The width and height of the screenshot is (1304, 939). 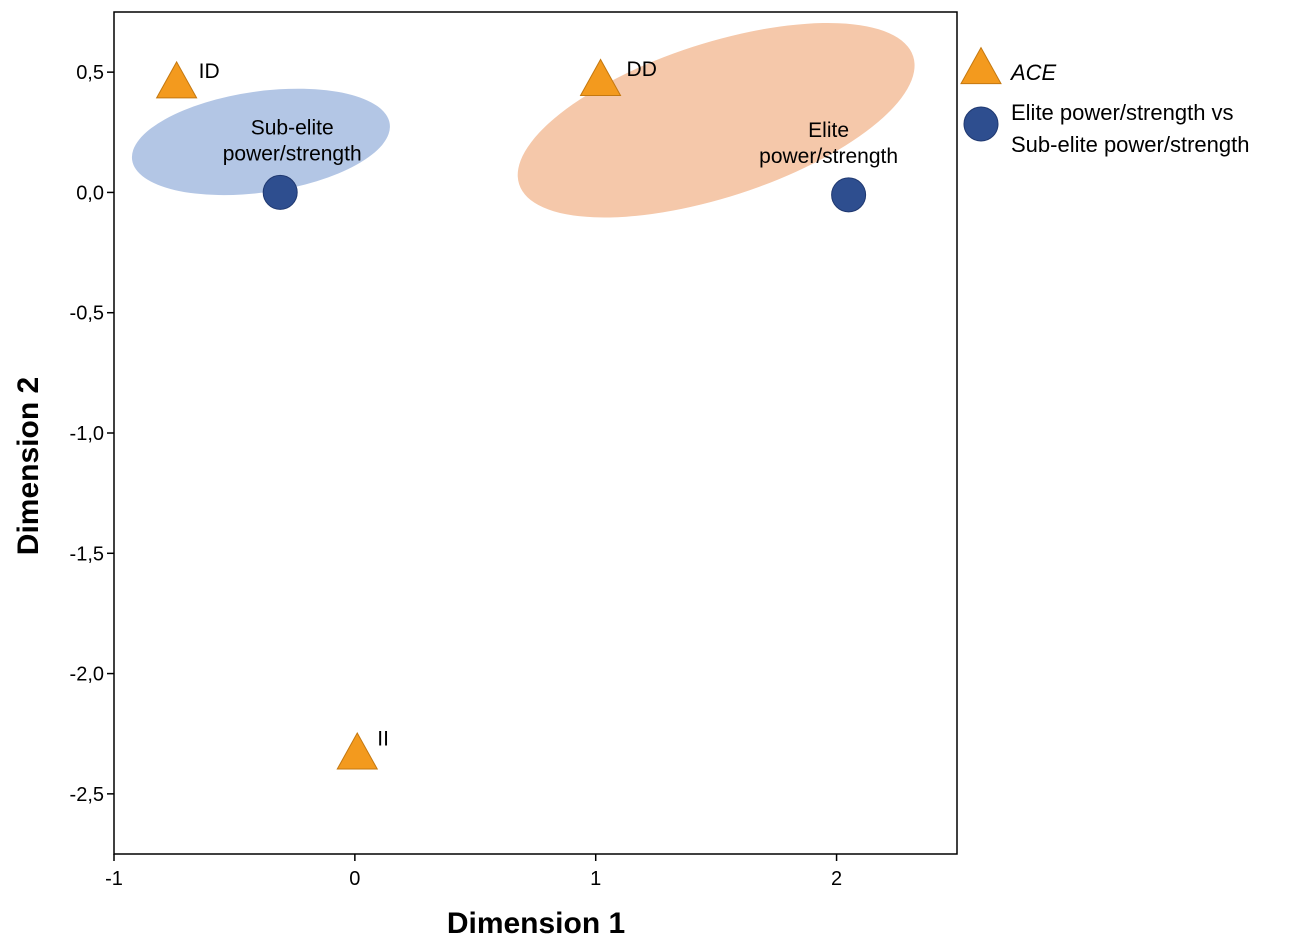 What do you see at coordinates (828, 130) in the screenshot?
I see `cluster-label-line: Elite` at bounding box center [828, 130].